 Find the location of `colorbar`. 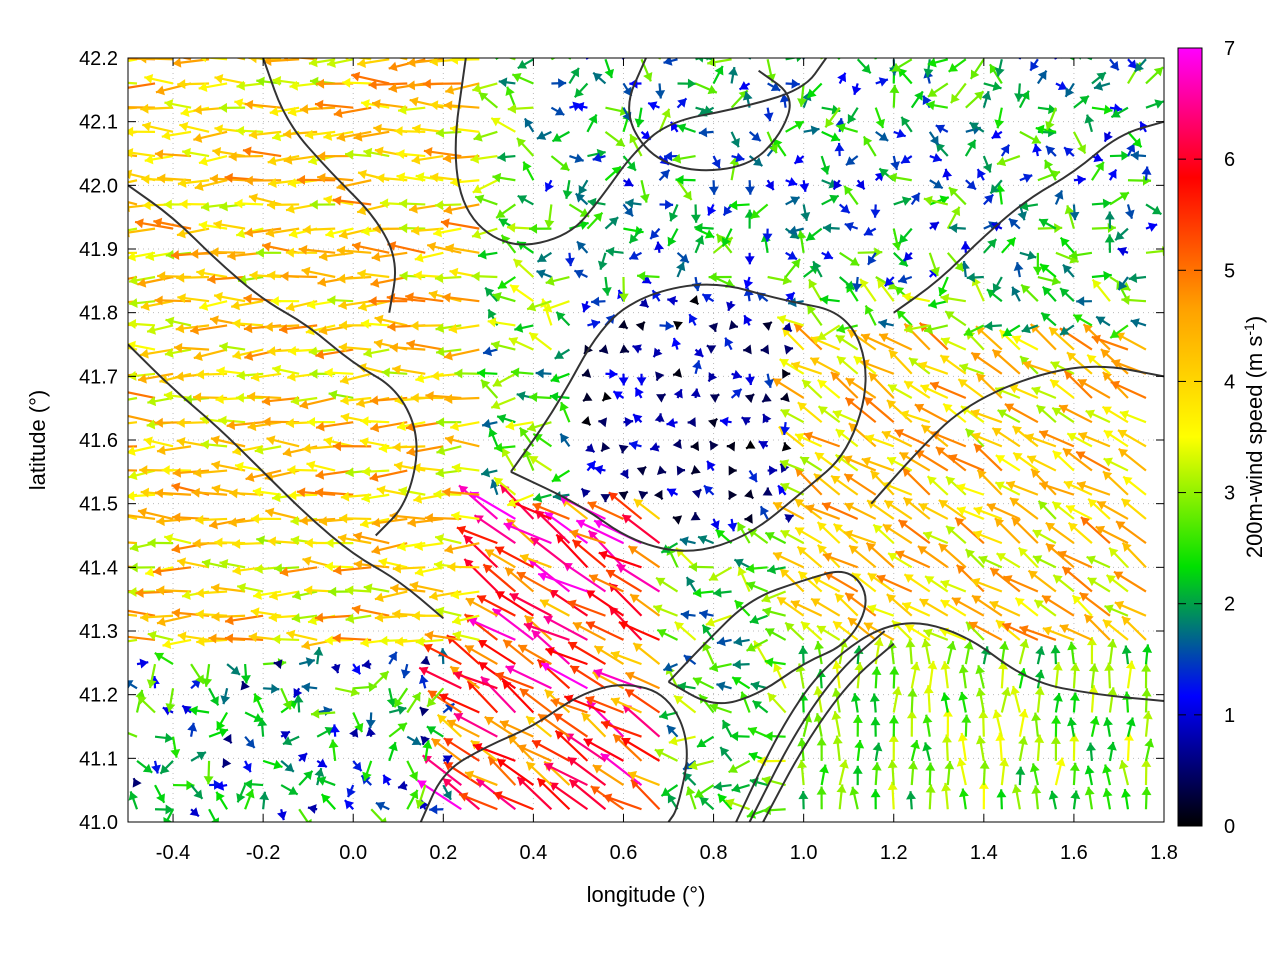

colorbar is located at coordinates (1190, 437).